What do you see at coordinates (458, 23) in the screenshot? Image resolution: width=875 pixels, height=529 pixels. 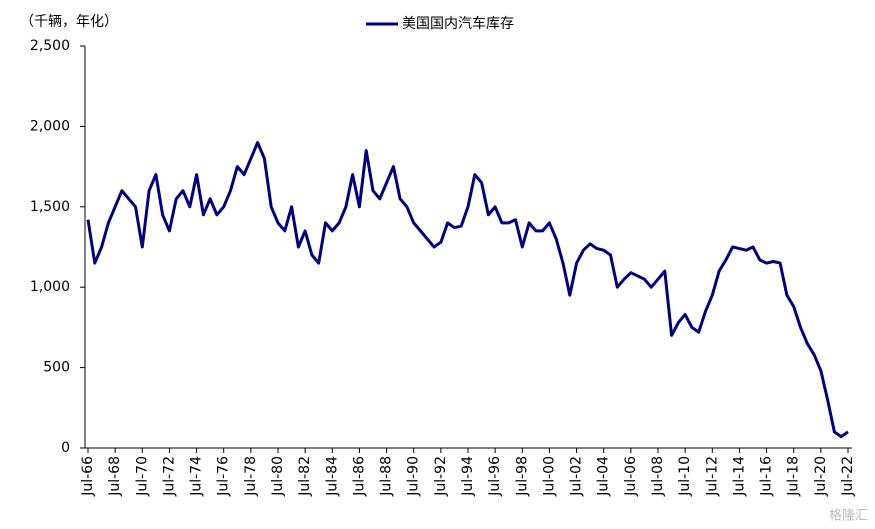 I see `legend-label: 美国国内汽车库存` at bounding box center [458, 23].